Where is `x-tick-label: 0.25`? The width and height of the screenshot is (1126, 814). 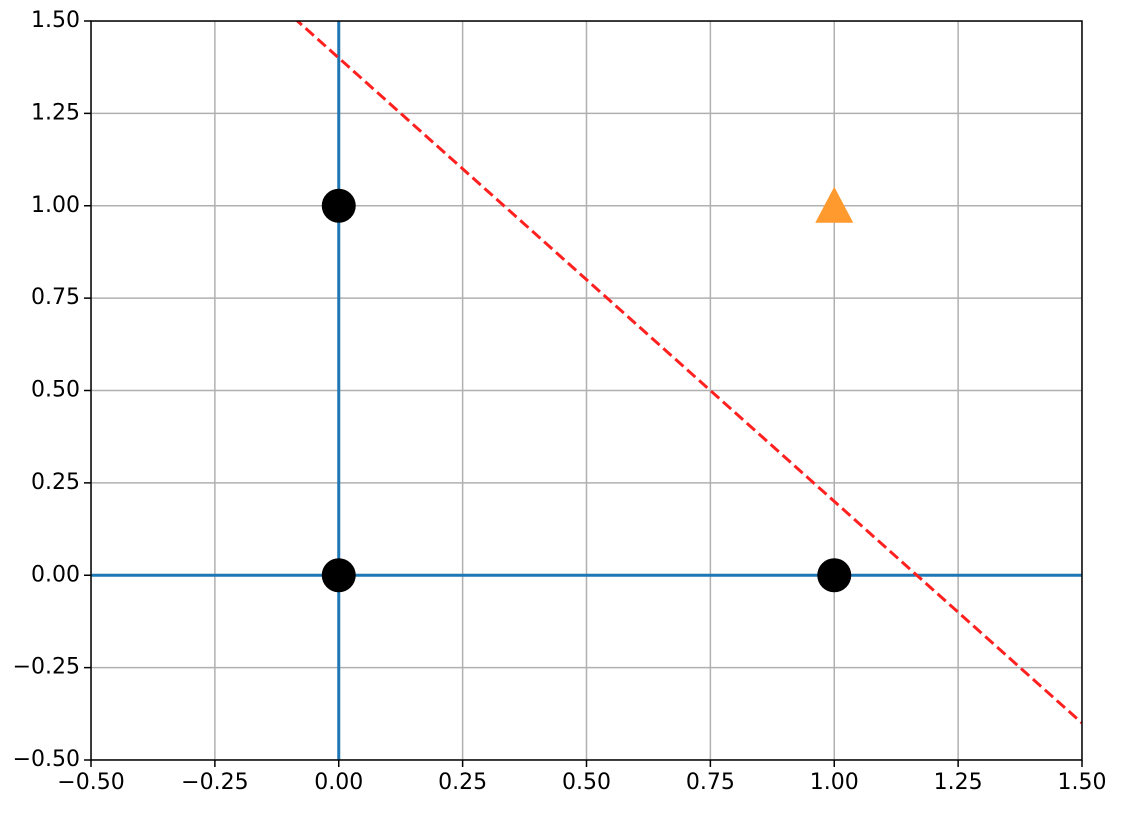 x-tick-label: 0.25 is located at coordinates (462, 782).